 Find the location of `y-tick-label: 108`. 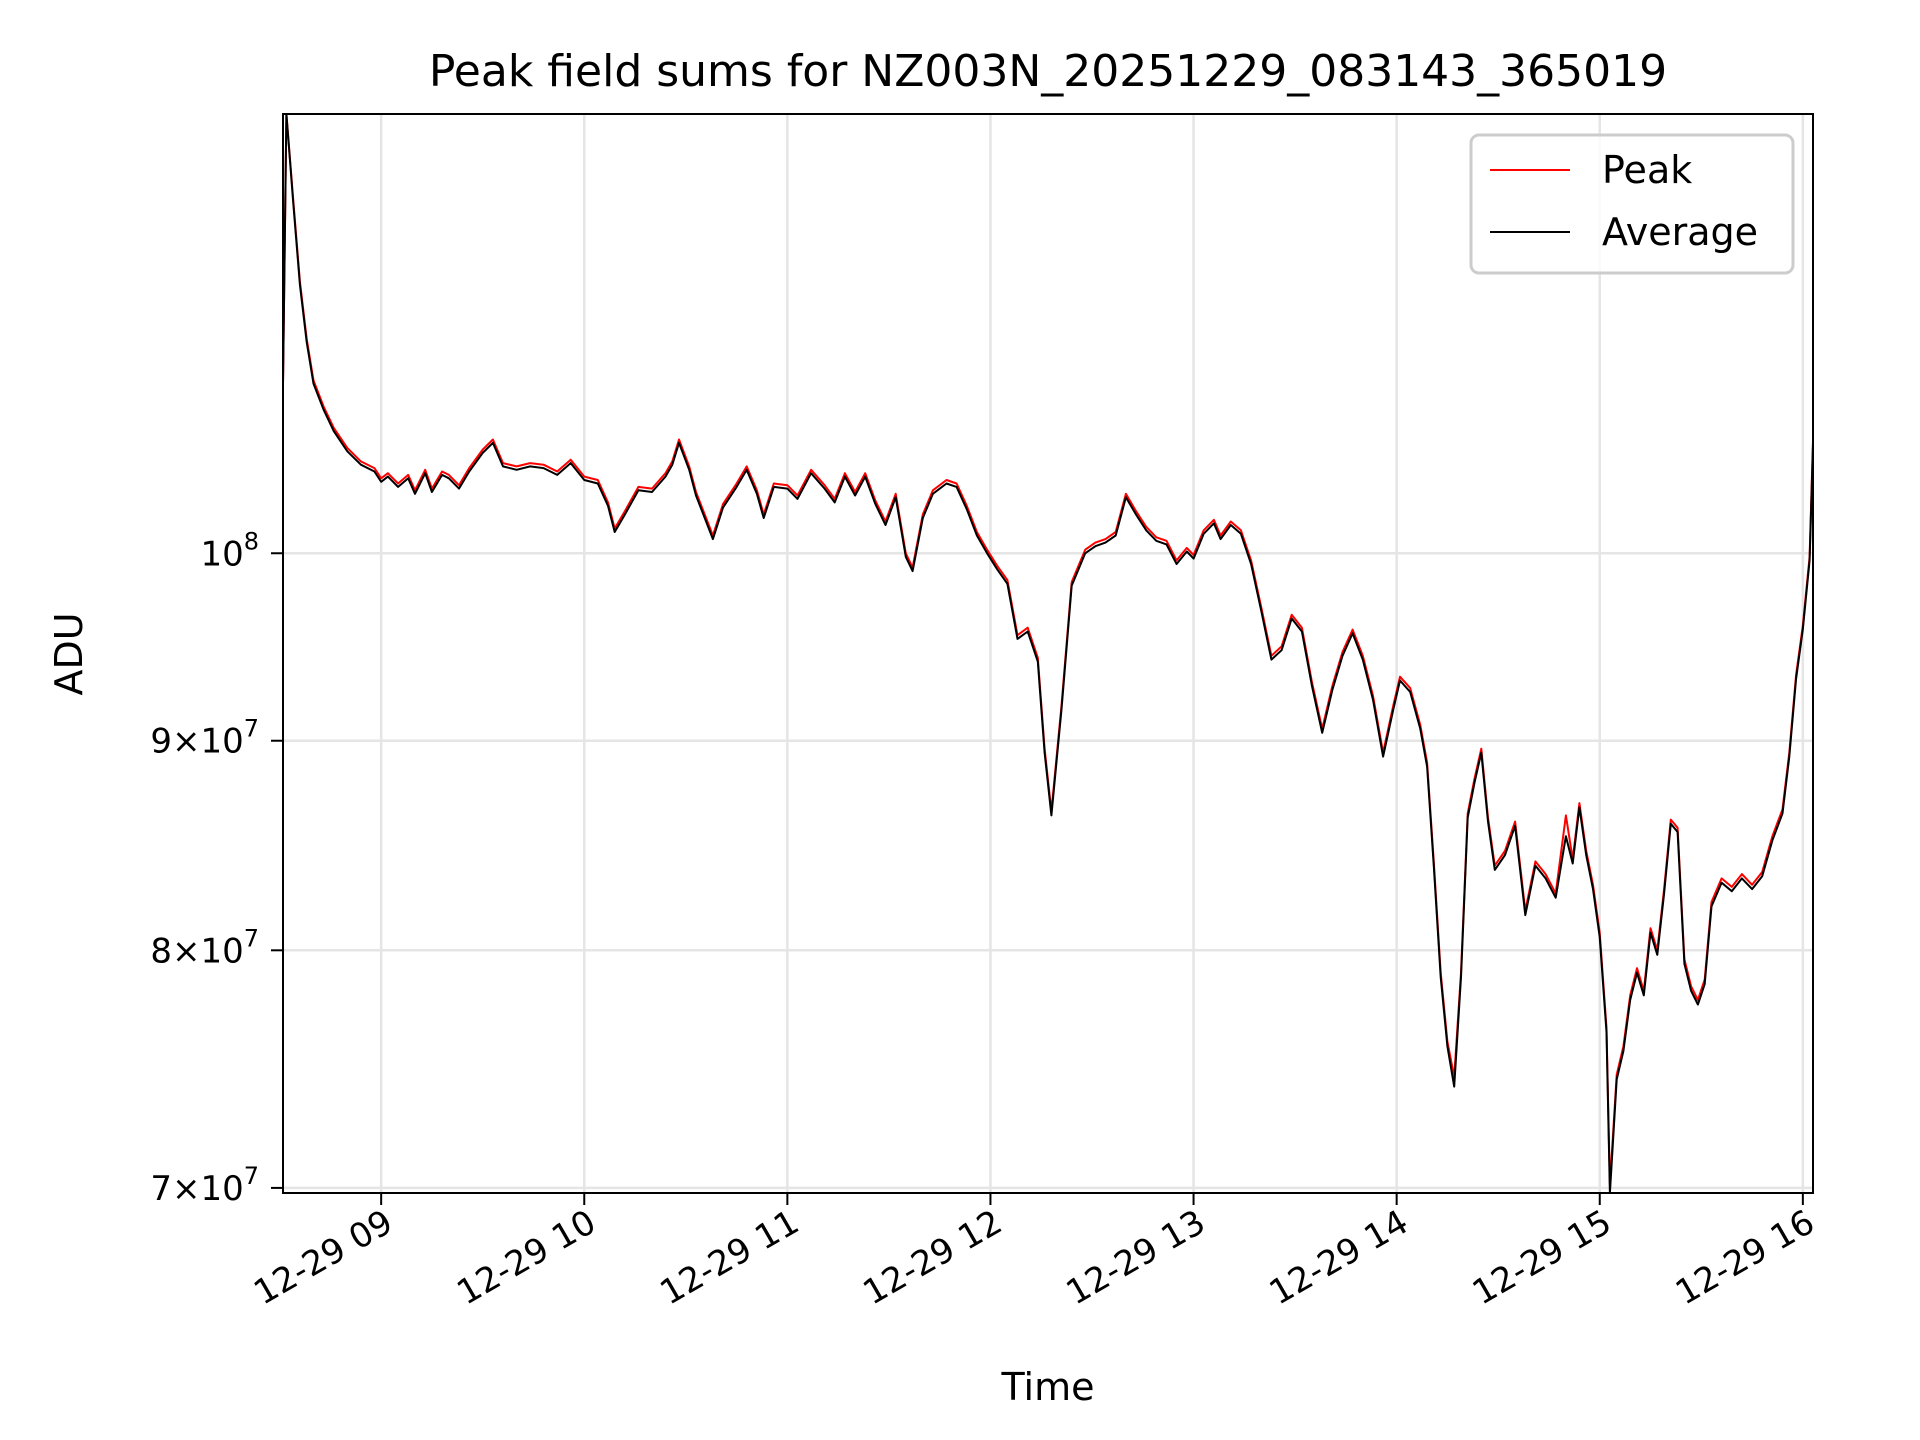

y-tick-label: 108 is located at coordinates (229, 550).